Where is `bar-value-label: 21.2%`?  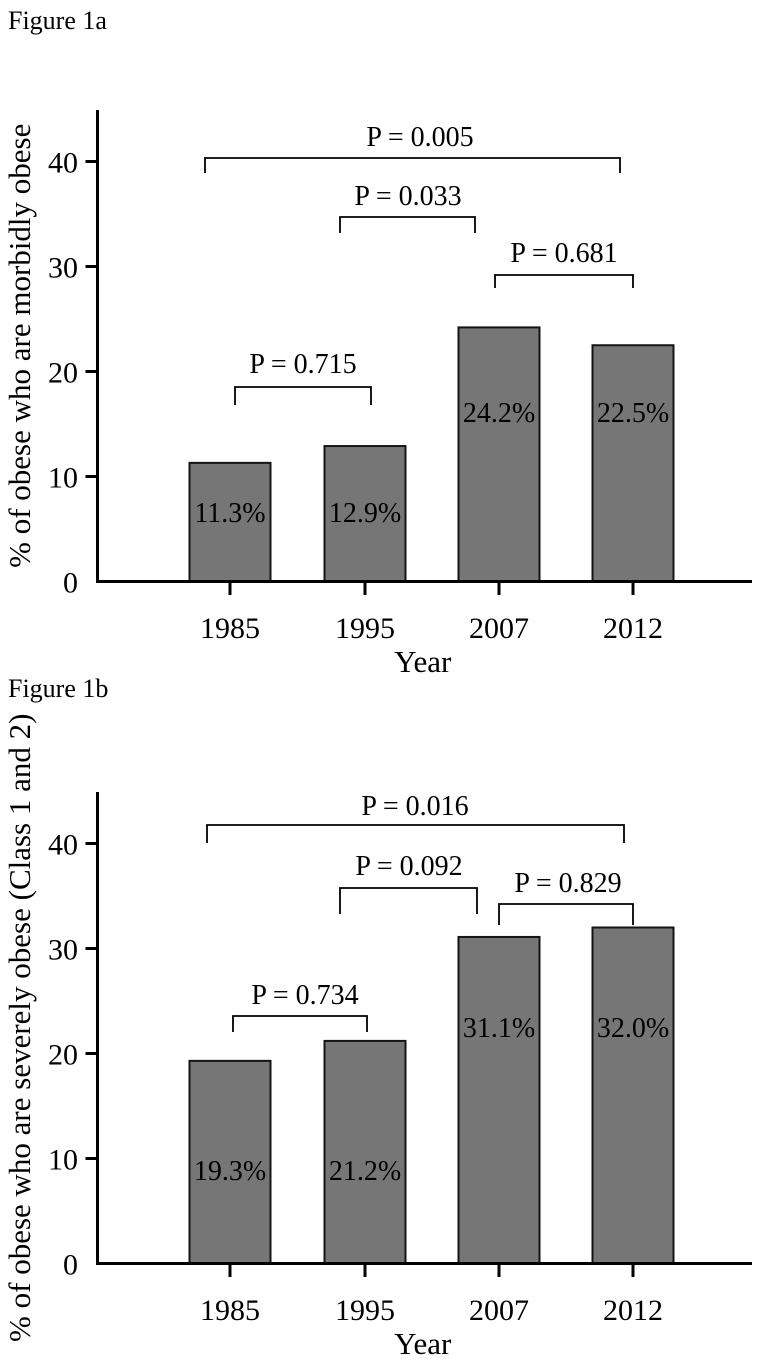 bar-value-label: 21.2% is located at coordinates (365, 1171).